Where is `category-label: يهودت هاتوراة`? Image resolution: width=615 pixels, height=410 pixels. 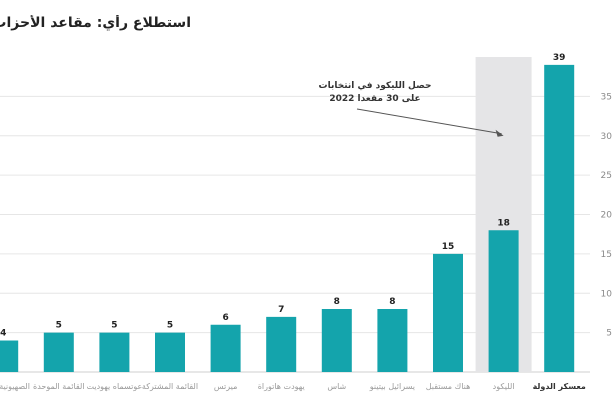
category-label: يهودت هاتوراة is located at coordinates (281, 386).